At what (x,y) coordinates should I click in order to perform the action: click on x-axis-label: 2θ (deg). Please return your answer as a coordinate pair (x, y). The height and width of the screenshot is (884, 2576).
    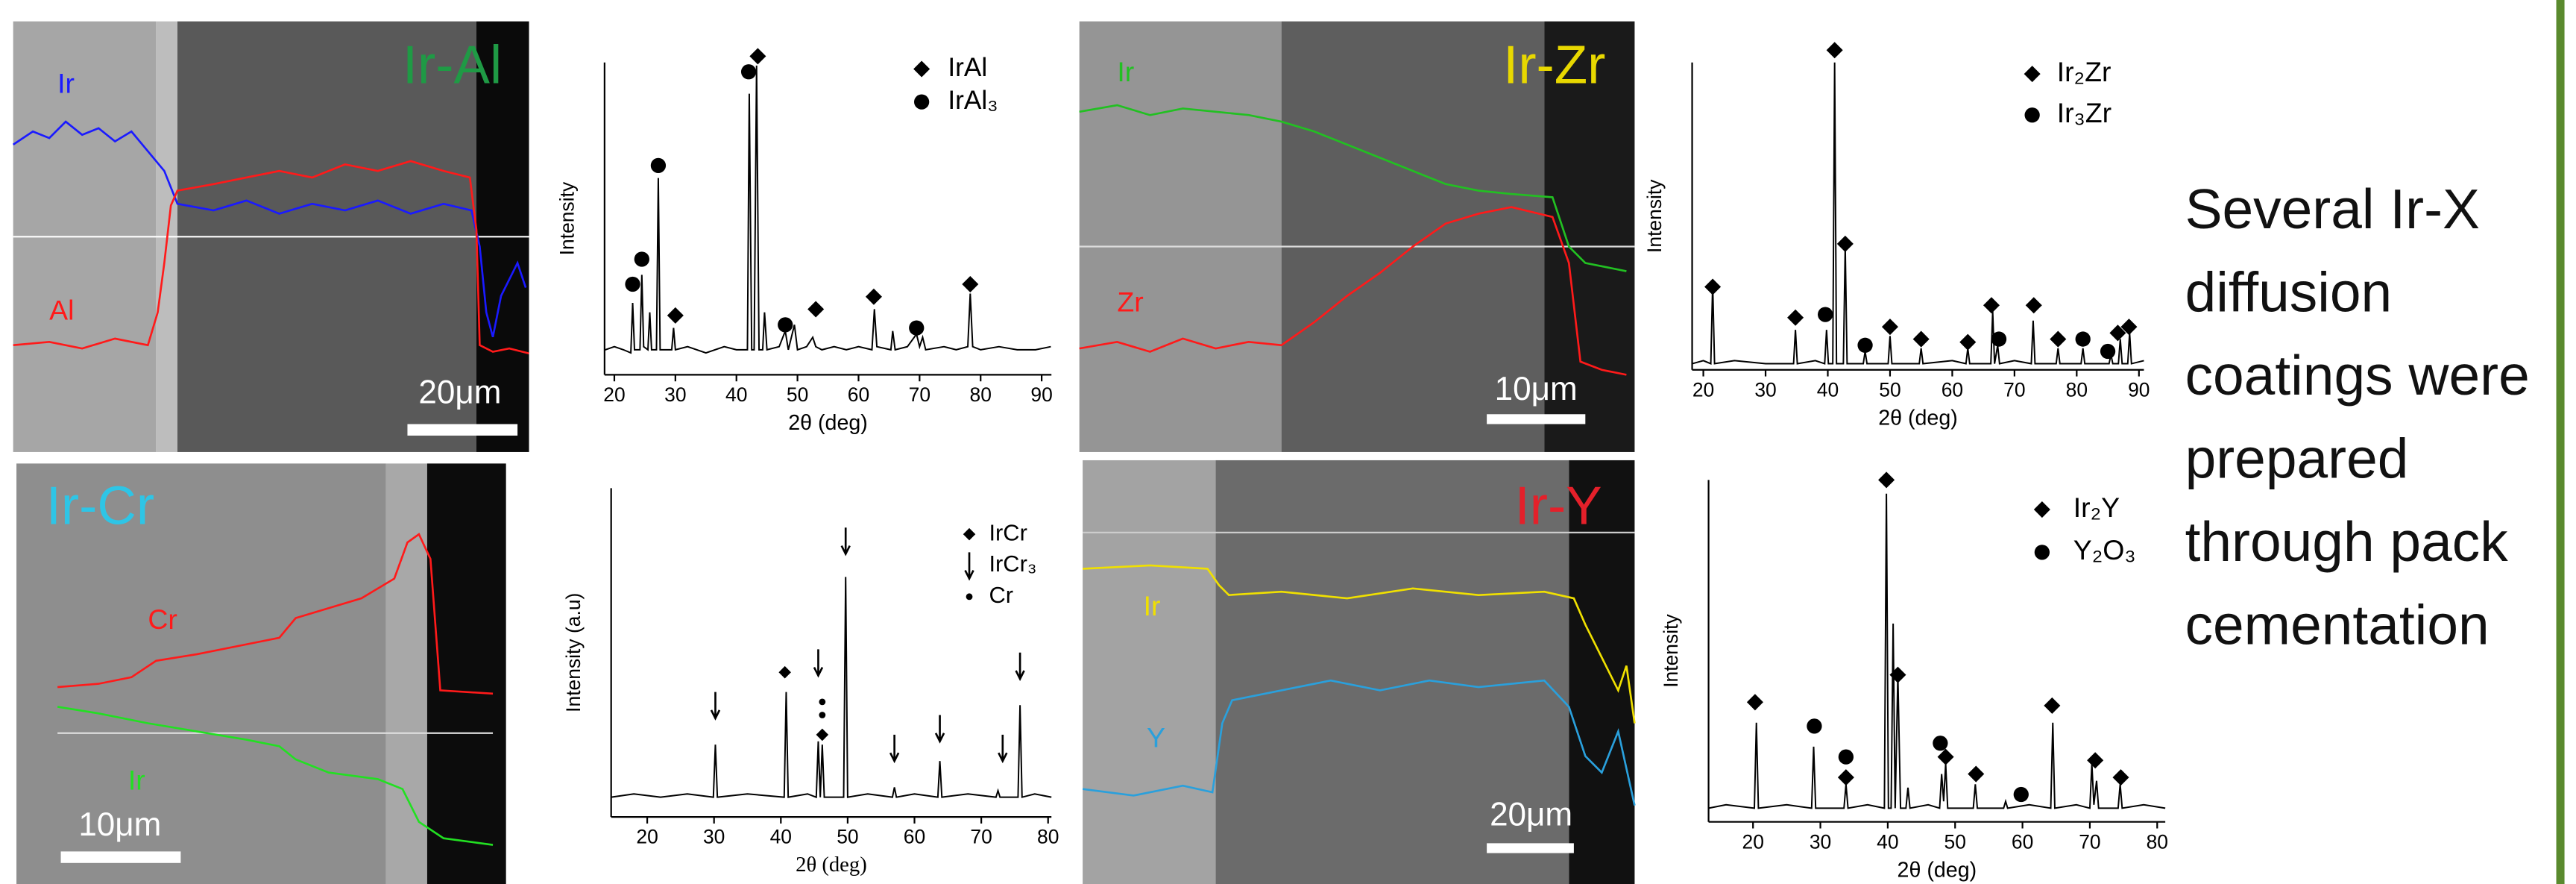
    Looking at the image, I should click on (1918, 418).